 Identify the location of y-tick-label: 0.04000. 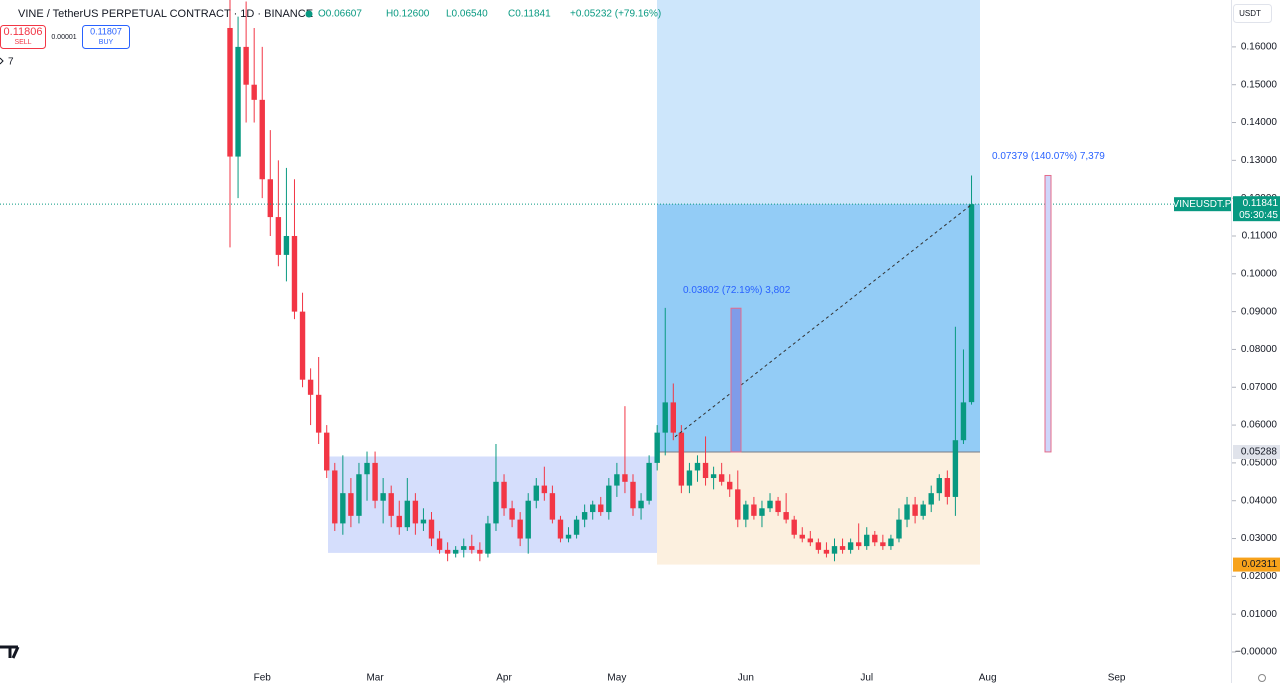
(1259, 500).